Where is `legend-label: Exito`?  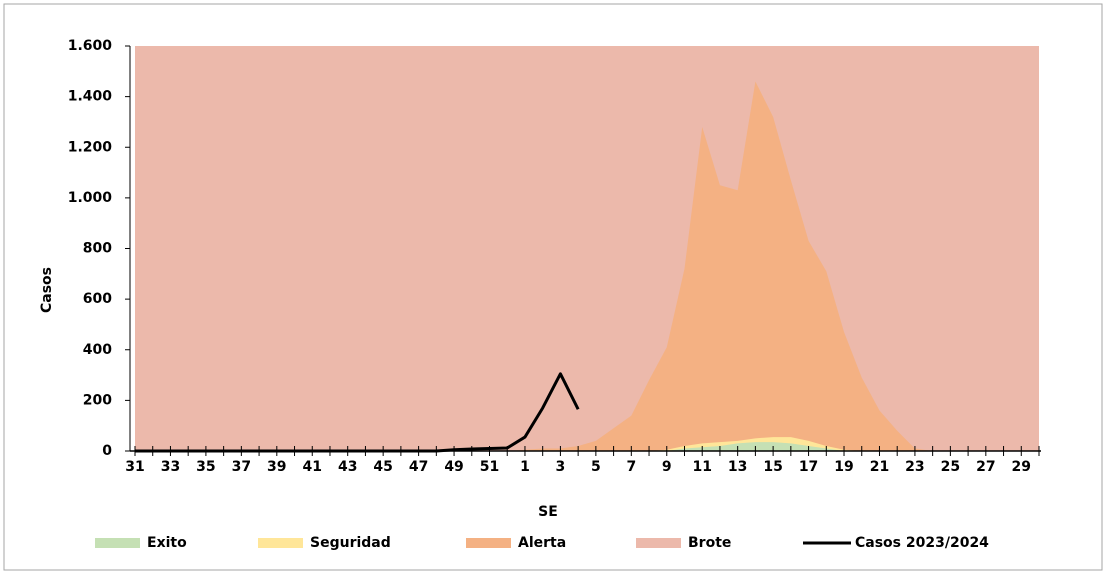
legend-label: Exito is located at coordinates (167, 543).